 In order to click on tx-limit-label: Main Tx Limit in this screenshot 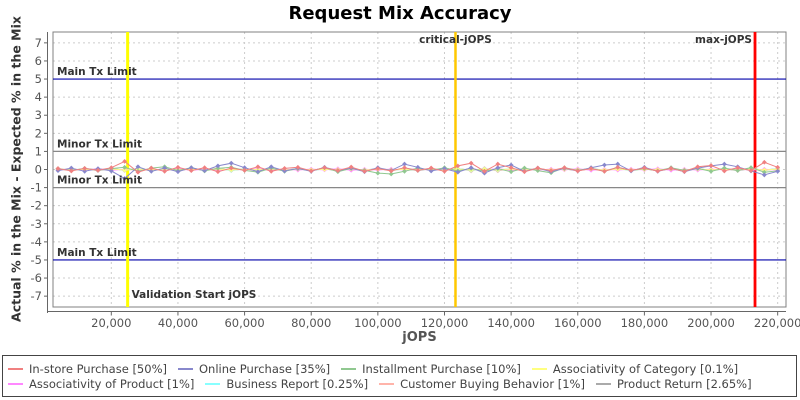, I will do `click(97, 72)`.